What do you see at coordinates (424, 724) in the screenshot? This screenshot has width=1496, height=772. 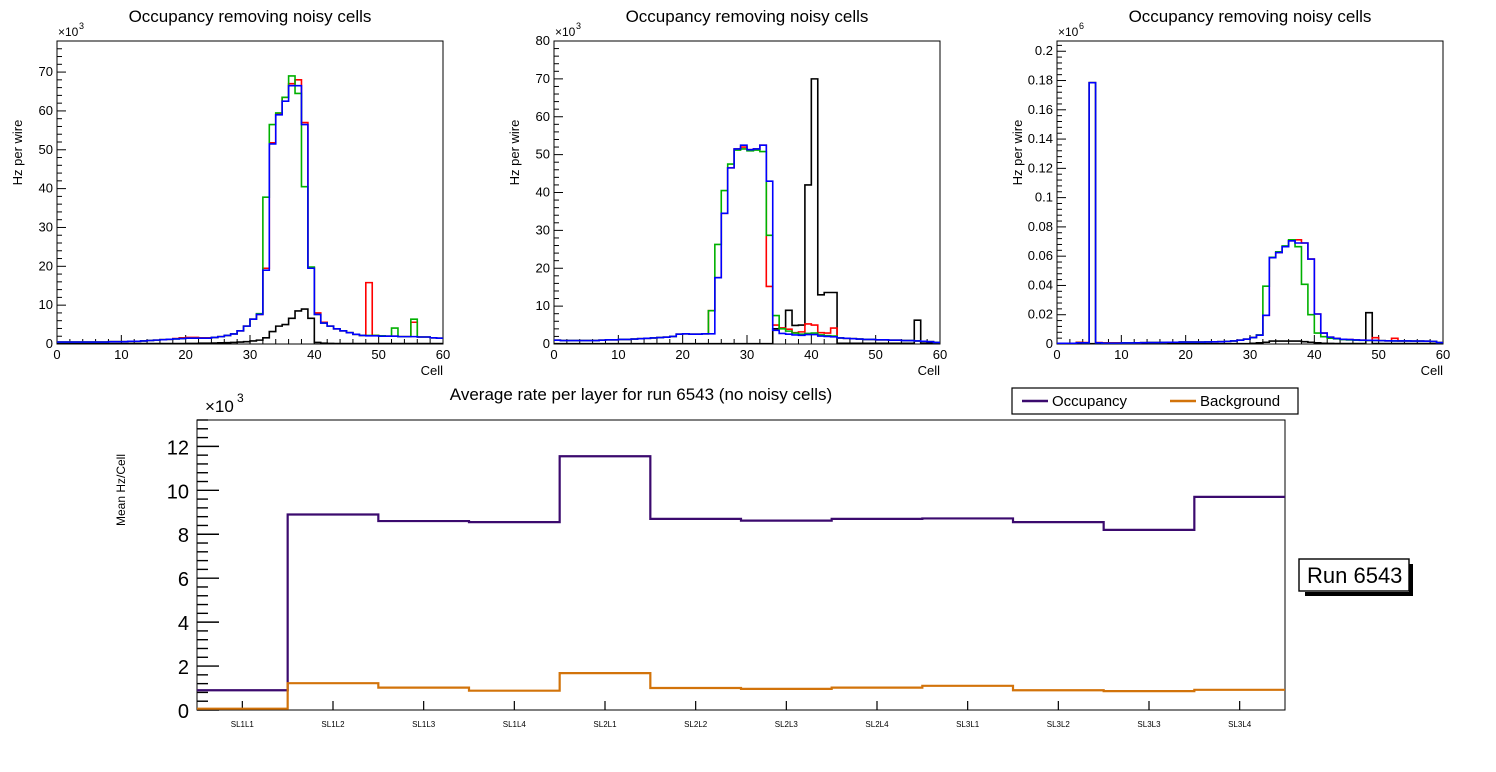 I see `bottom-x-tick-label-SL1L3: SL1L3` at bounding box center [424, 724].